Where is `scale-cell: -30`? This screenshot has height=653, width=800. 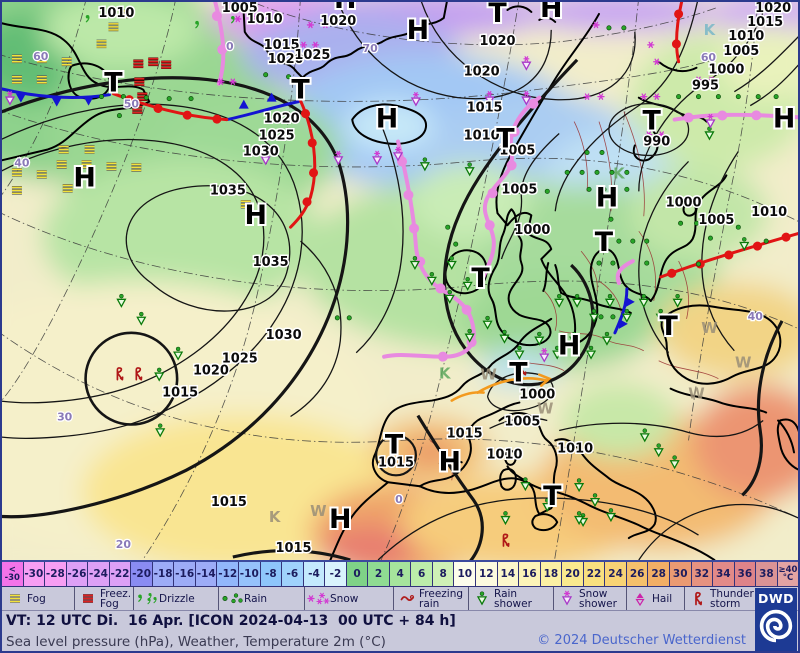
scale-cell: -30 is located at coordinates (34, 574).